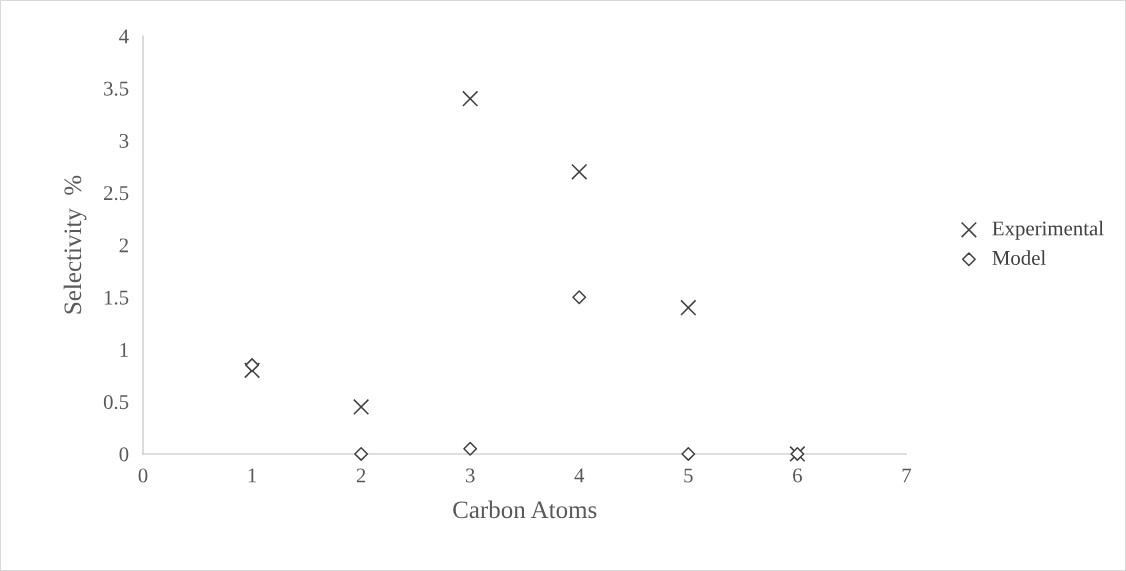 The width and height of the screenshot is (1126, 571). Describe the element at coordinates (124, 36) in the screenshot. I see `y-tick-label: 4` at that location.